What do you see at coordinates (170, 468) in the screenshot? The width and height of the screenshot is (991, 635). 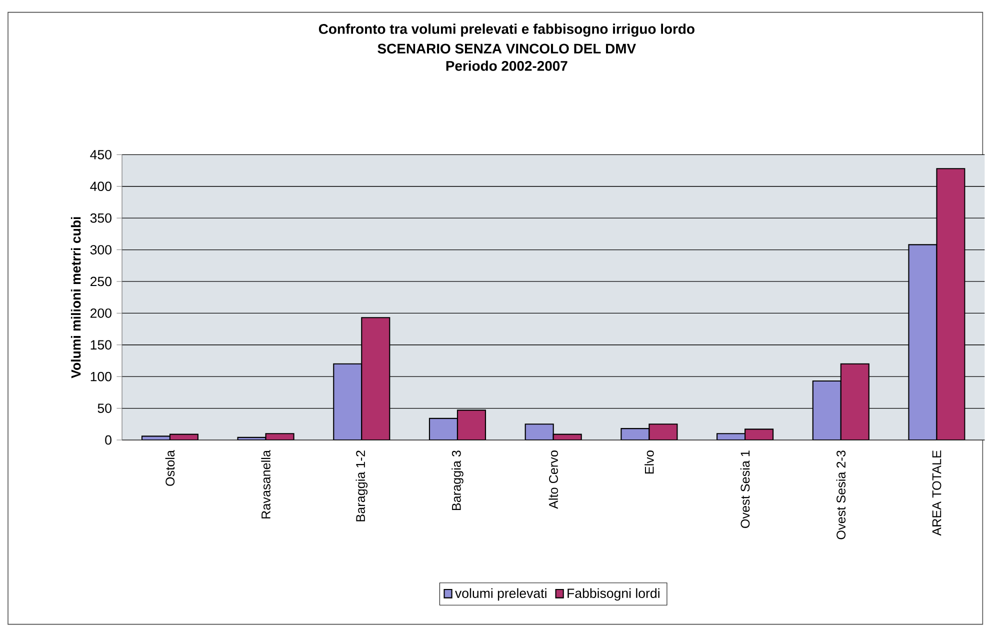 I see `x-tick-label: Ostola` at bounding box center [170, 468].